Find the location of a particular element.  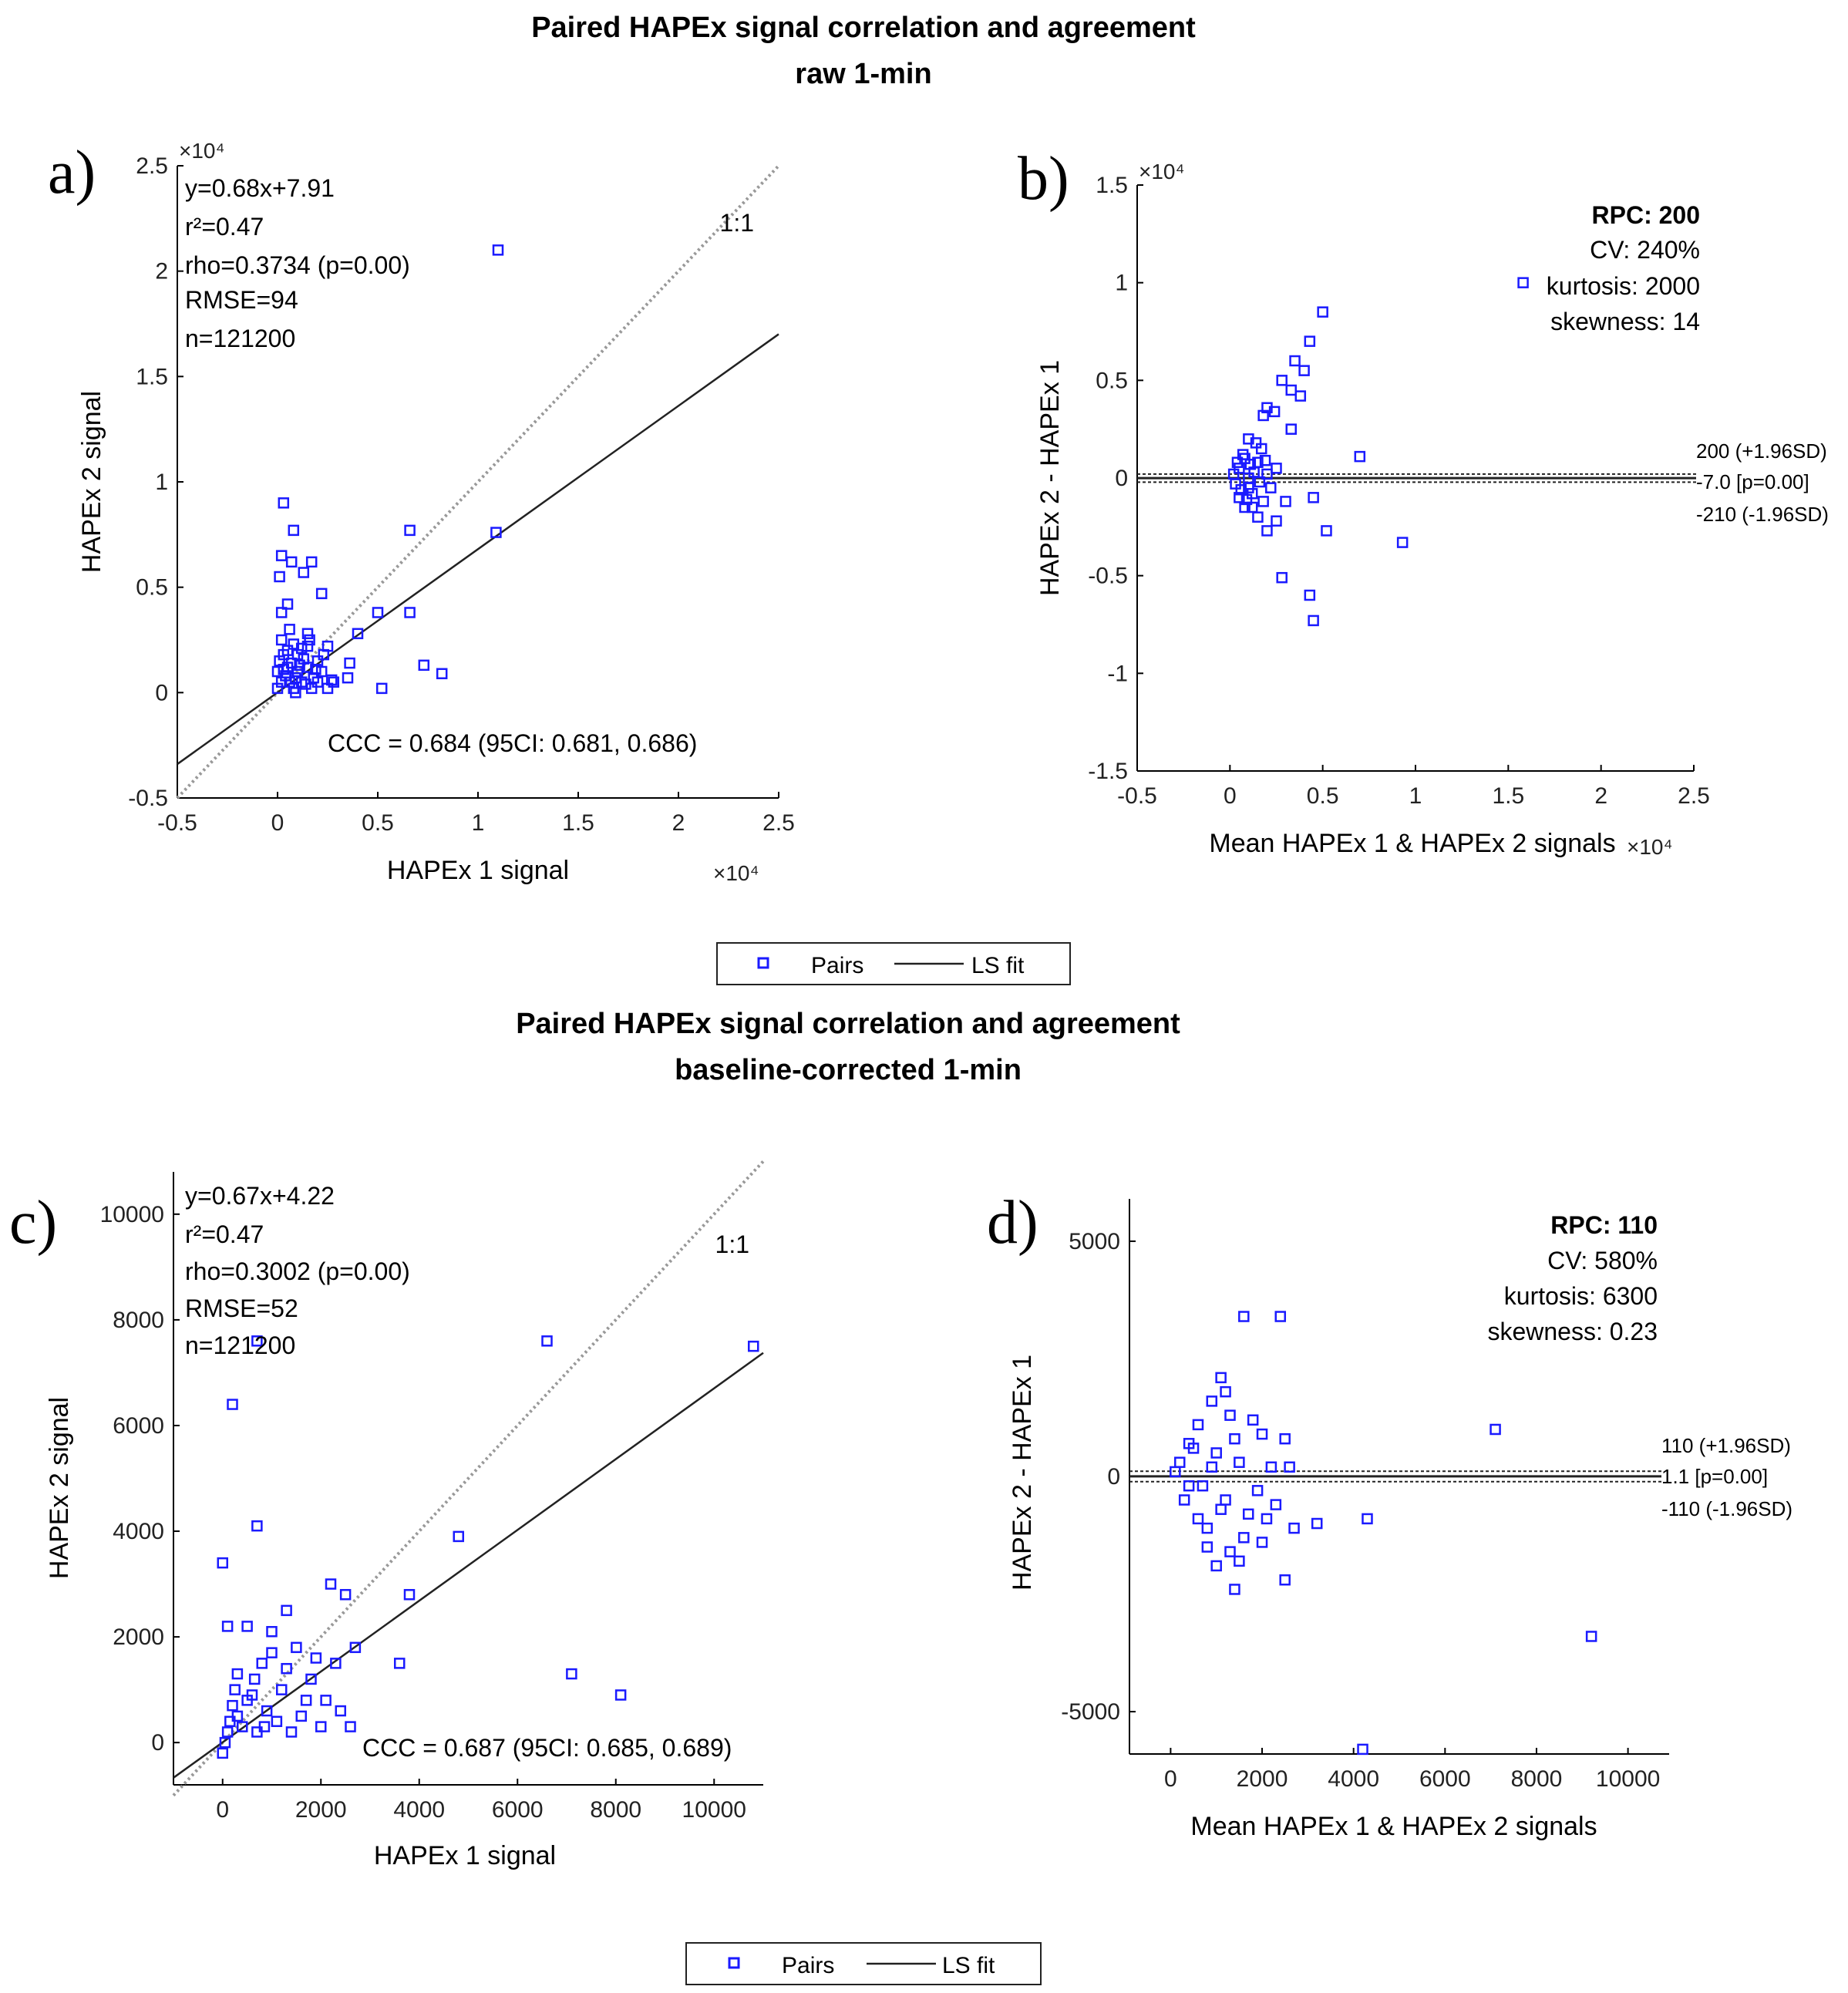

panel-c-ytick-label: 8000 is located at coordinates (138, 1320).